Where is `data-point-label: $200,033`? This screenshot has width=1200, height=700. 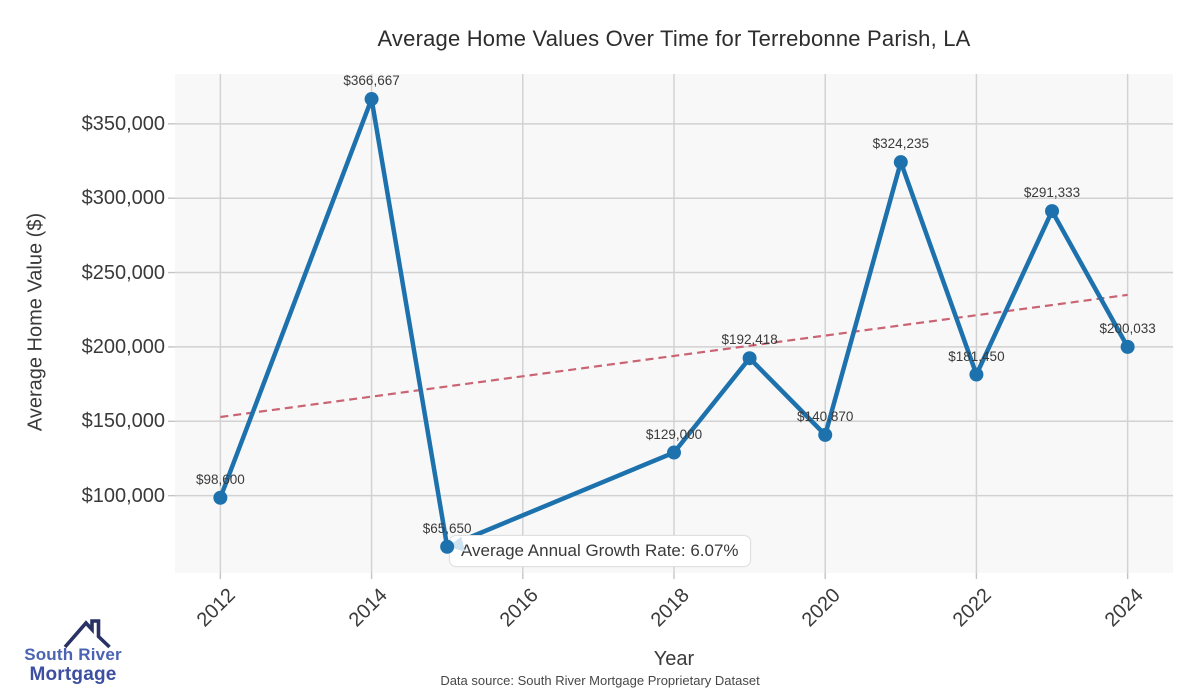
data-point-label: $200,033 is located at coordinates (1127, 328).